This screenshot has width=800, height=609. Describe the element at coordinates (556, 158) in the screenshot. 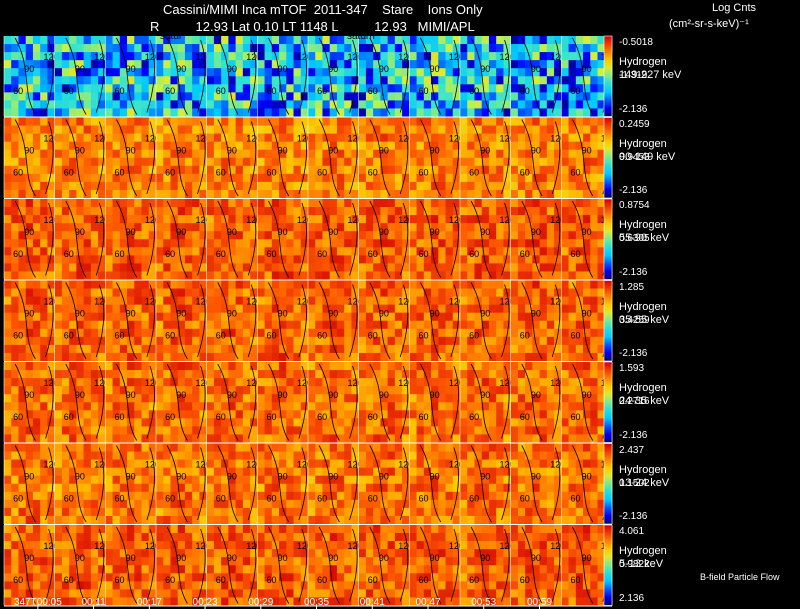

I see `pitch-contour-line` at that location.